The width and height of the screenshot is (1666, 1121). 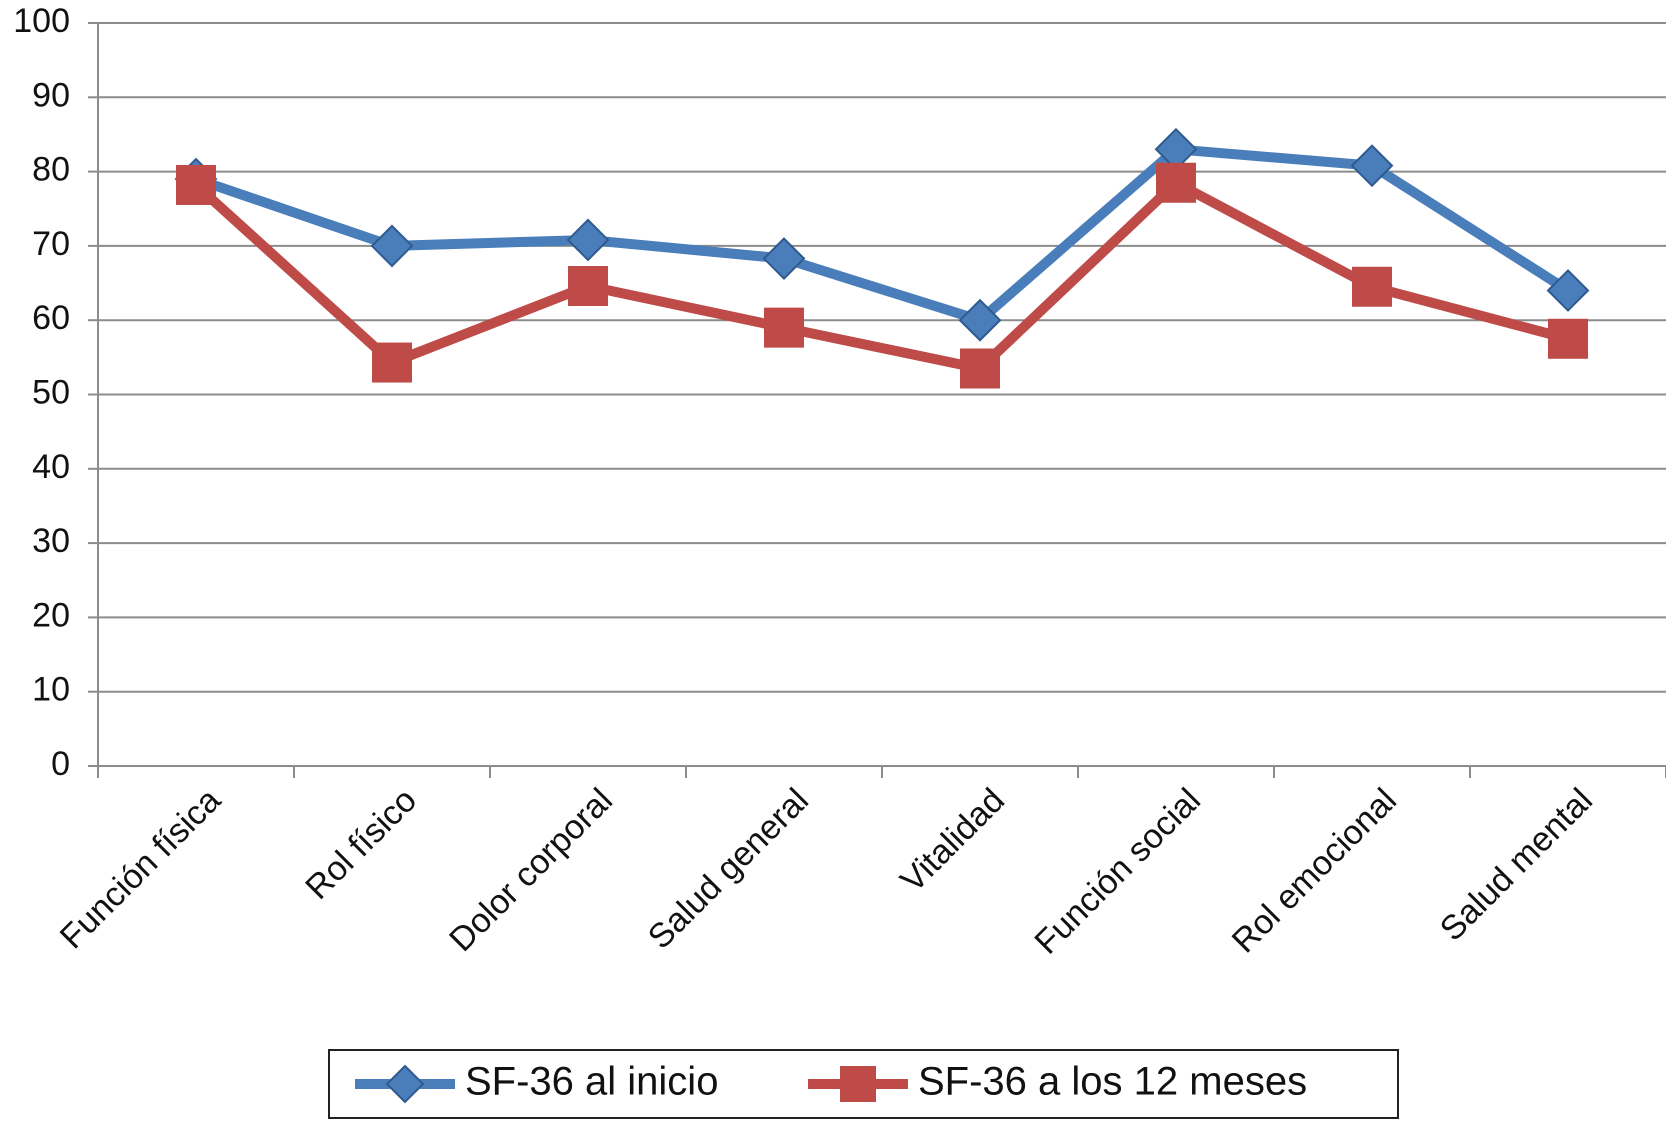 I want to click on x-tick-label: Dolor corporal, so click(x=531, y=870).